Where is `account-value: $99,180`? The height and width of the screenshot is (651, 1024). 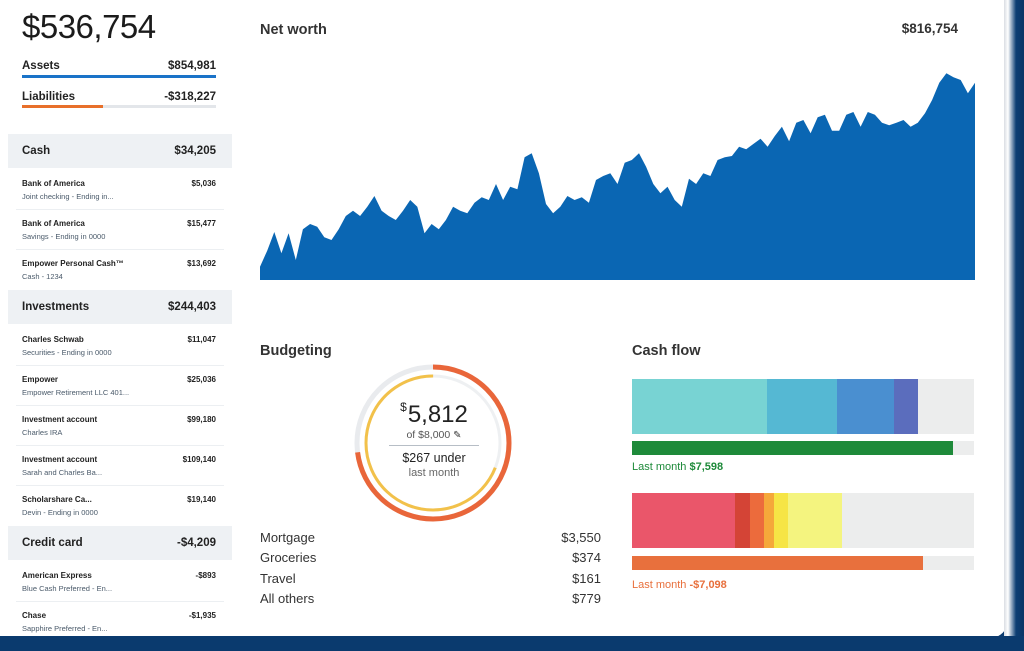
account-value: $99,180 is located at coordinates (201, 419).